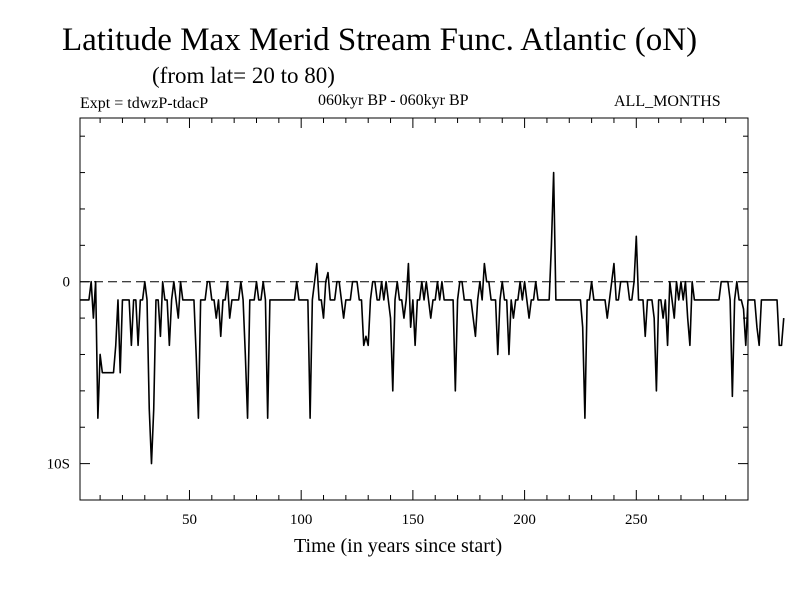 The image size is (800, 600). What do you see at coordinates (301, 520) in the screenshot?
I see `x-tick-label: 100` at bounding box center [301, 520].